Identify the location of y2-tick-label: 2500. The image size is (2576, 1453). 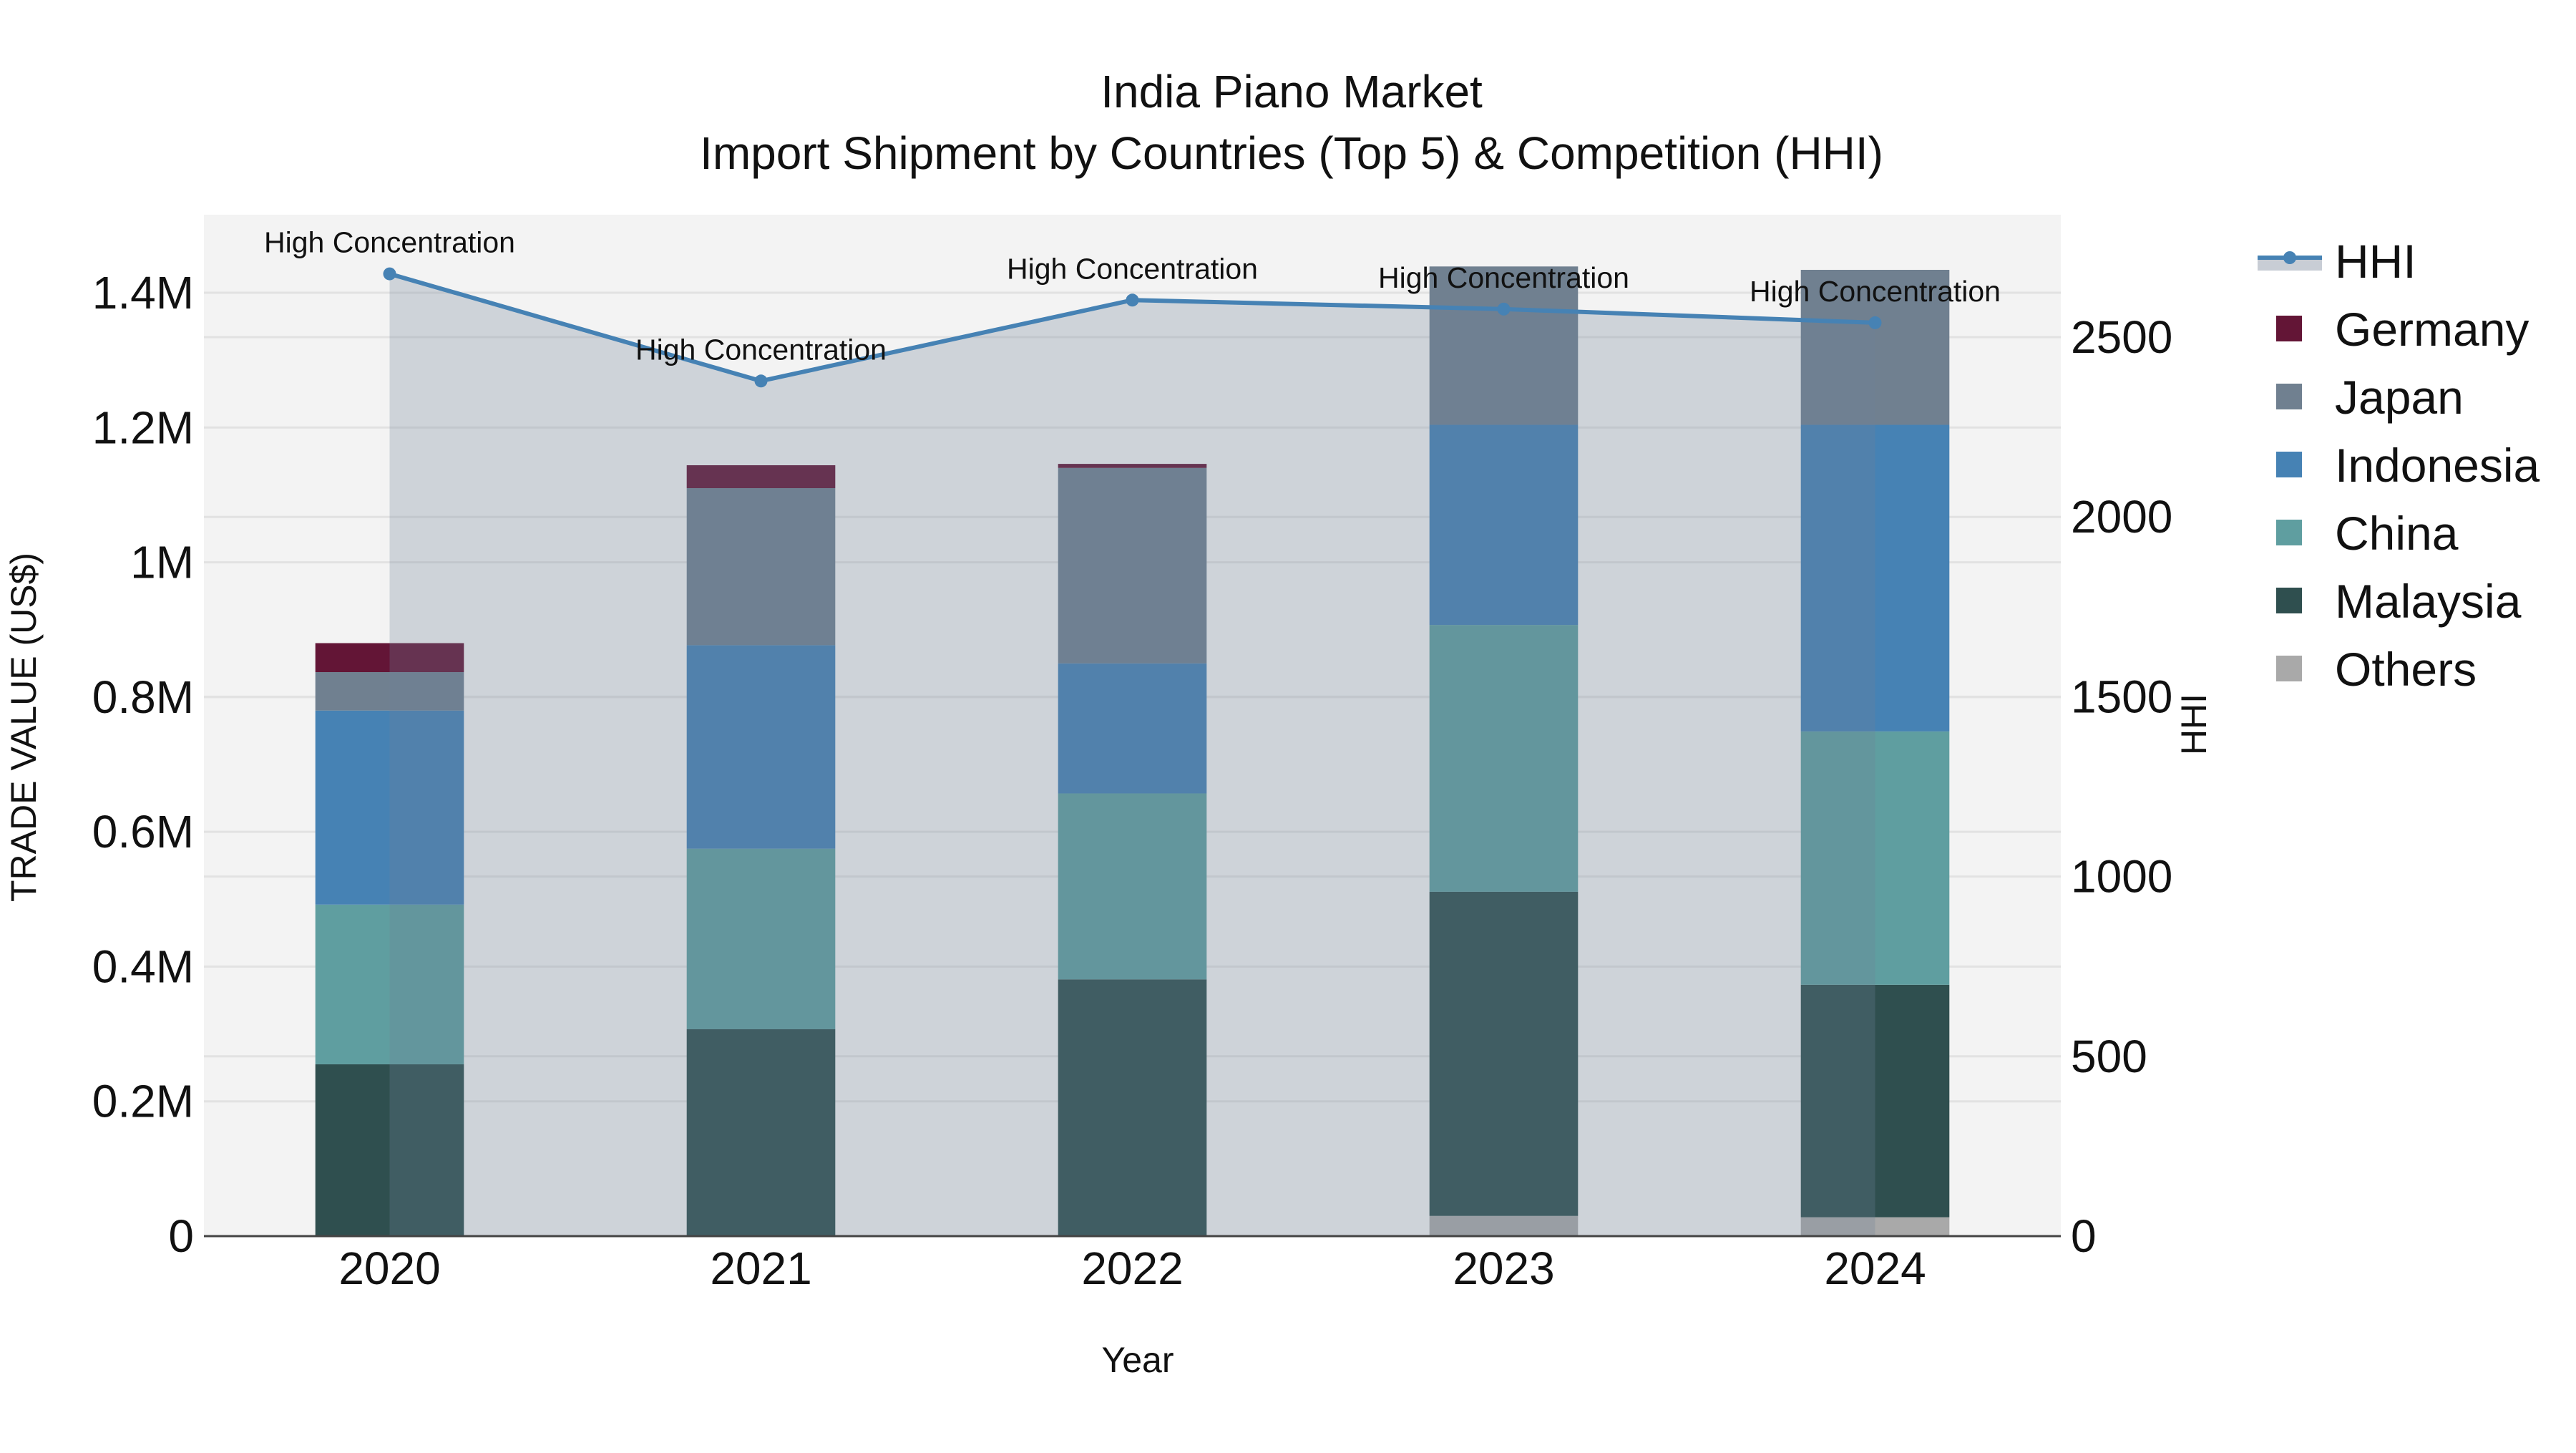
(2121, 337).